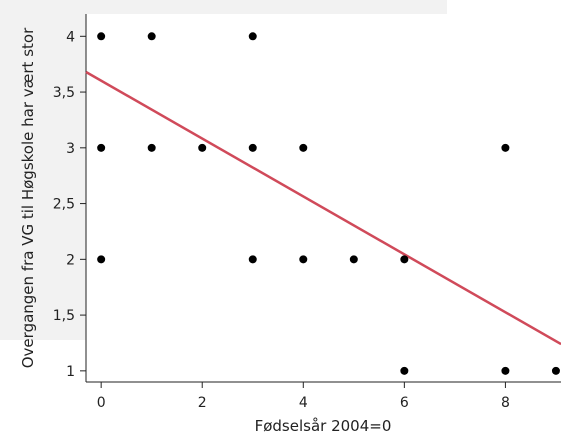  What do you see at coordinates (323, 425) in the screenshot?
I see `x-axis-label: Fødselsår 2004=0` at bounding box center [323, 425].